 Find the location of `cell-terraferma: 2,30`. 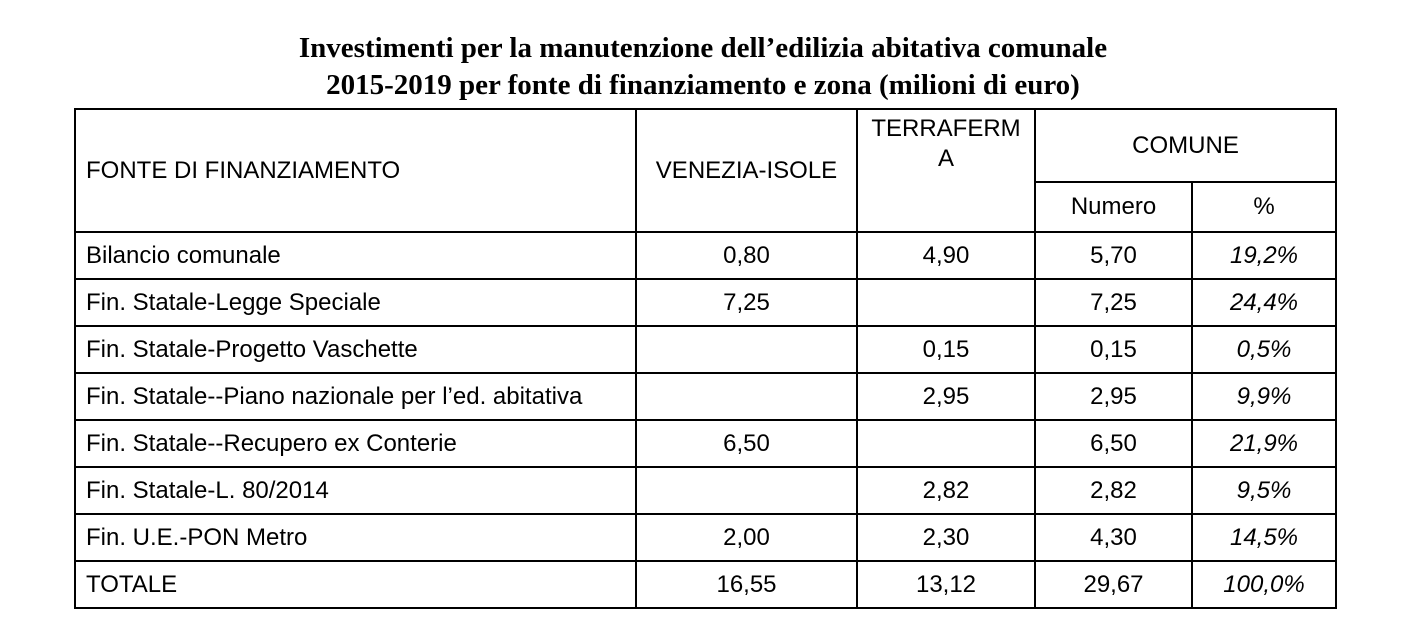

cell-terraferma: 2,30 is located at coordinates (946, 537).